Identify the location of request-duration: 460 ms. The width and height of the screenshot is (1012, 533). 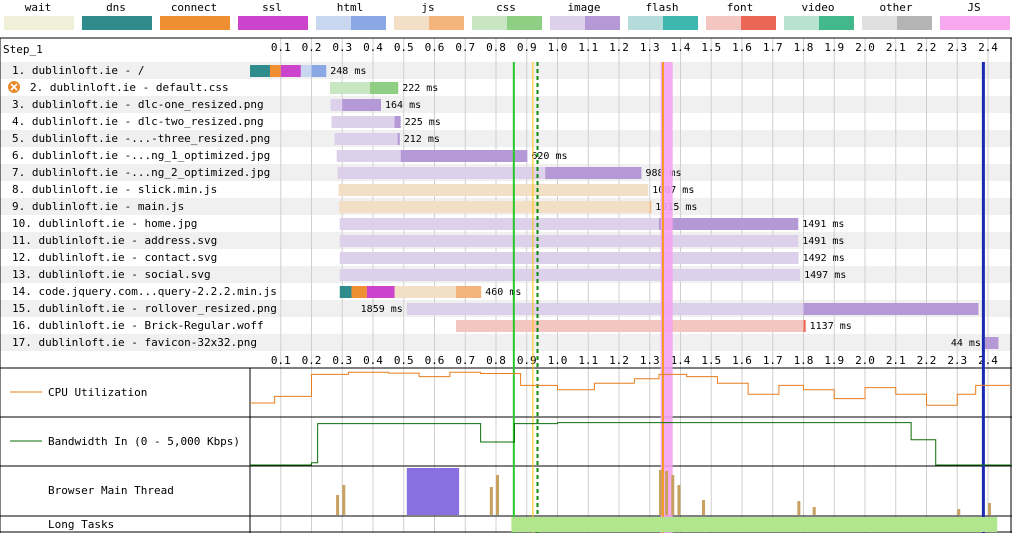
(503, 292).